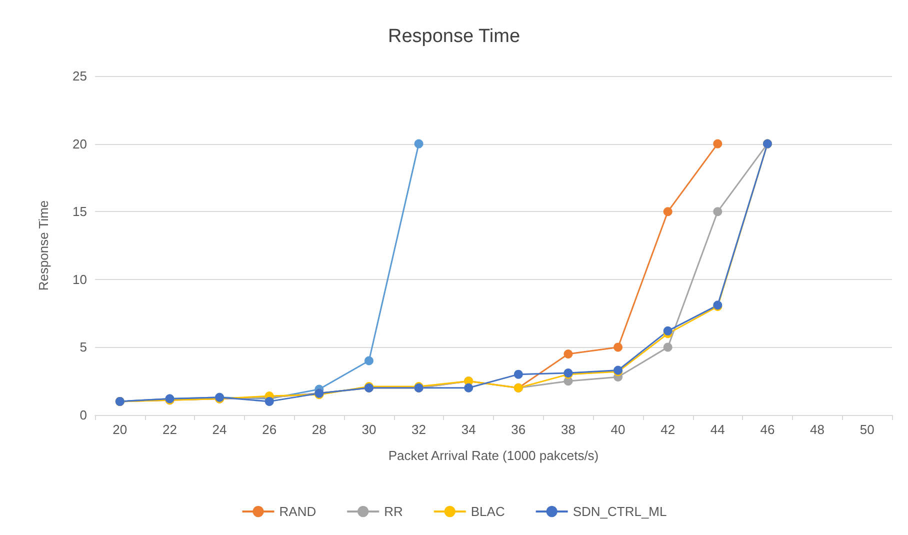 The height and width of the screenshot is (535, 908). I want to click on x-tick-label: 32, so click(419, 429).